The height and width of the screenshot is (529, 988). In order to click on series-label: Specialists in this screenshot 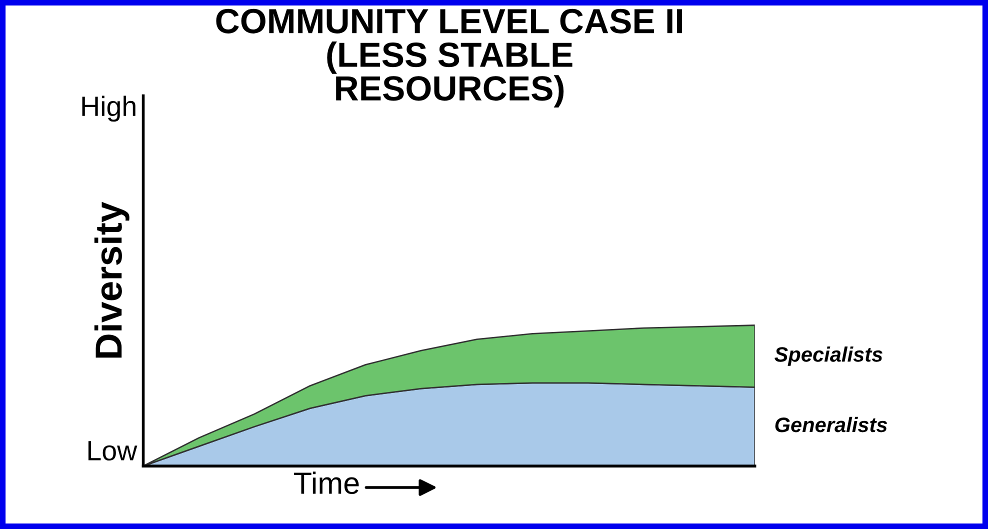, I will do `click(828, 356)`.